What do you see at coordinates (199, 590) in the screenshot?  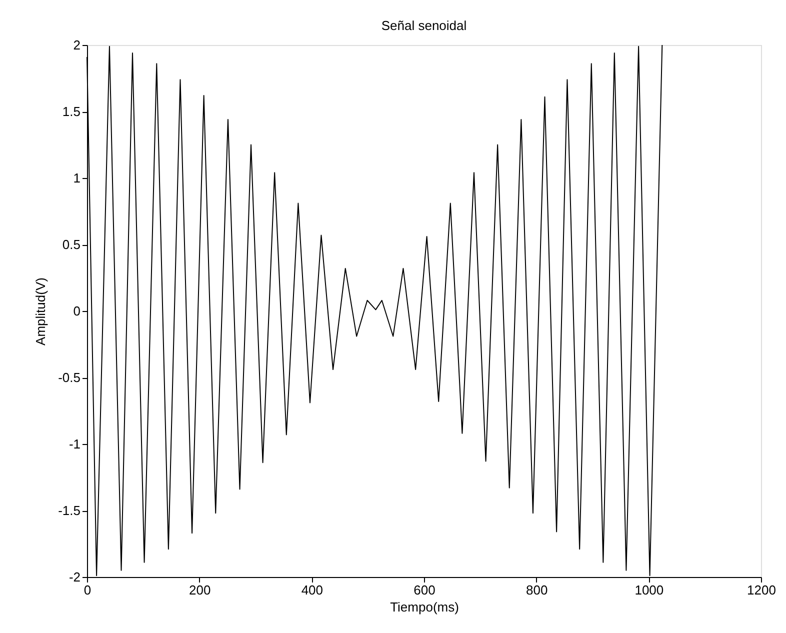 I see `x-tick-label: 200` at bounding box center [199, 590].